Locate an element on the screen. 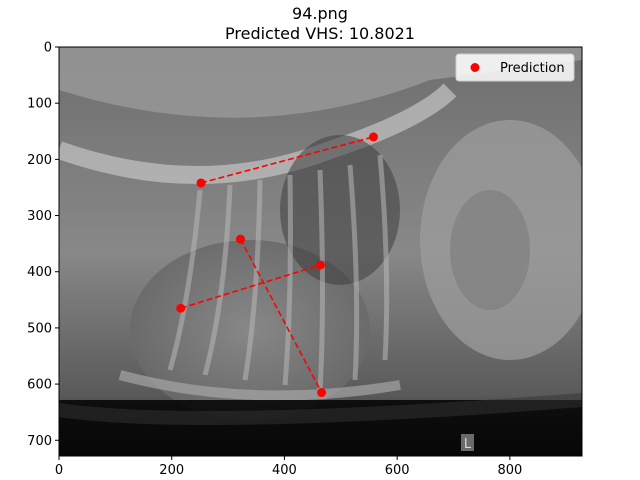  chart-subtitle: Predicted VHS: 10.8021 is located at coordinates (320, 33).